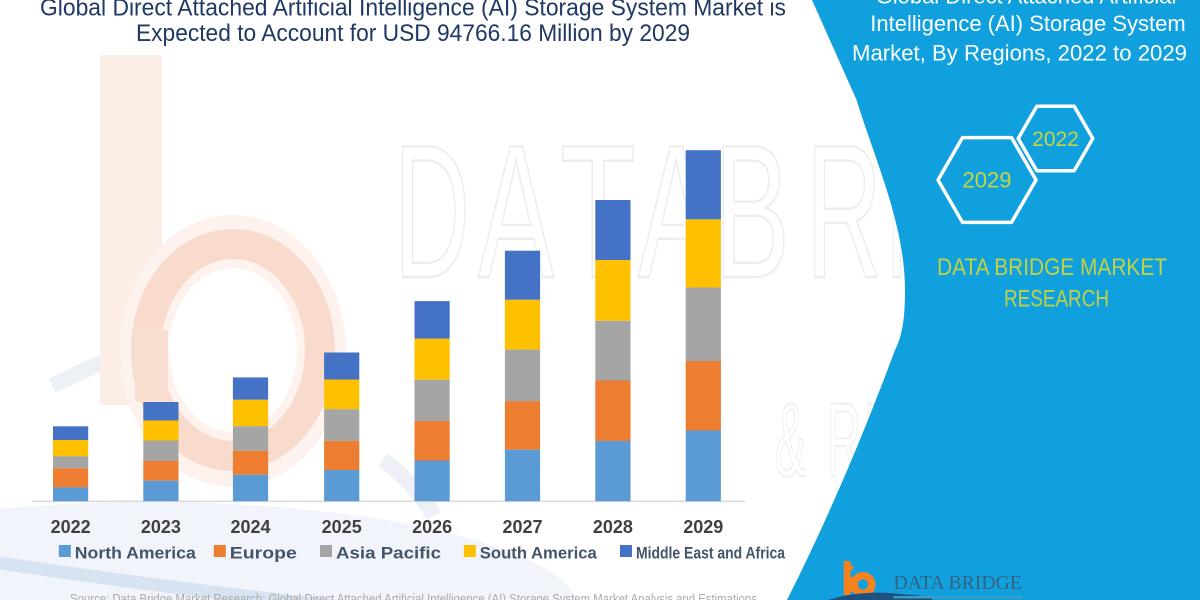  I want to click on svg-text:Global Direct Attached Artific: Global Direct Attached Artificial, so click(1026, 4).